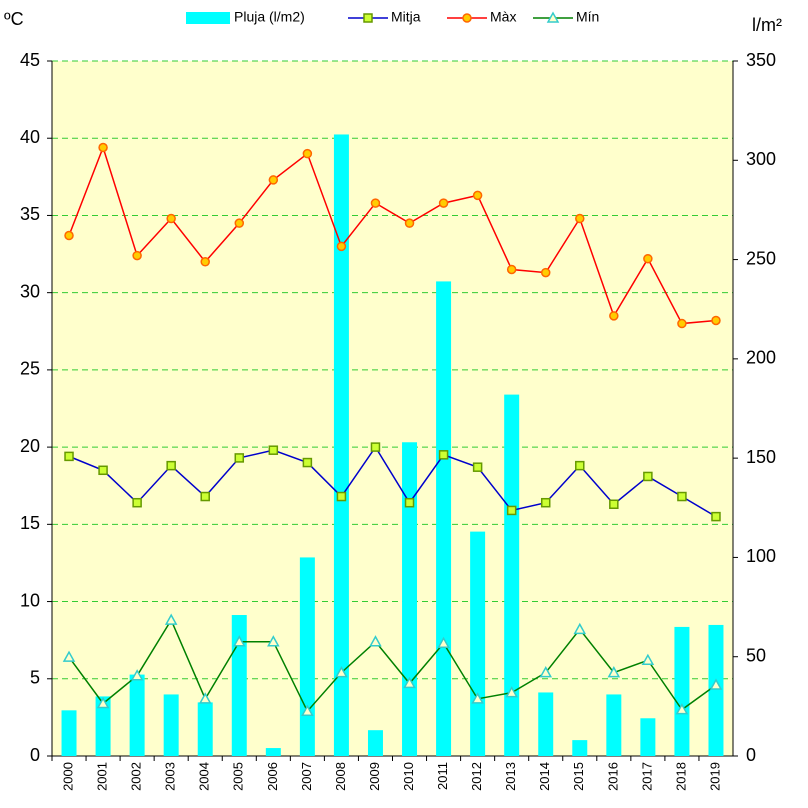  Describe the element at coordinates (714, 776) in the screenshot. I see `x-tick-label: 2019` at that location.